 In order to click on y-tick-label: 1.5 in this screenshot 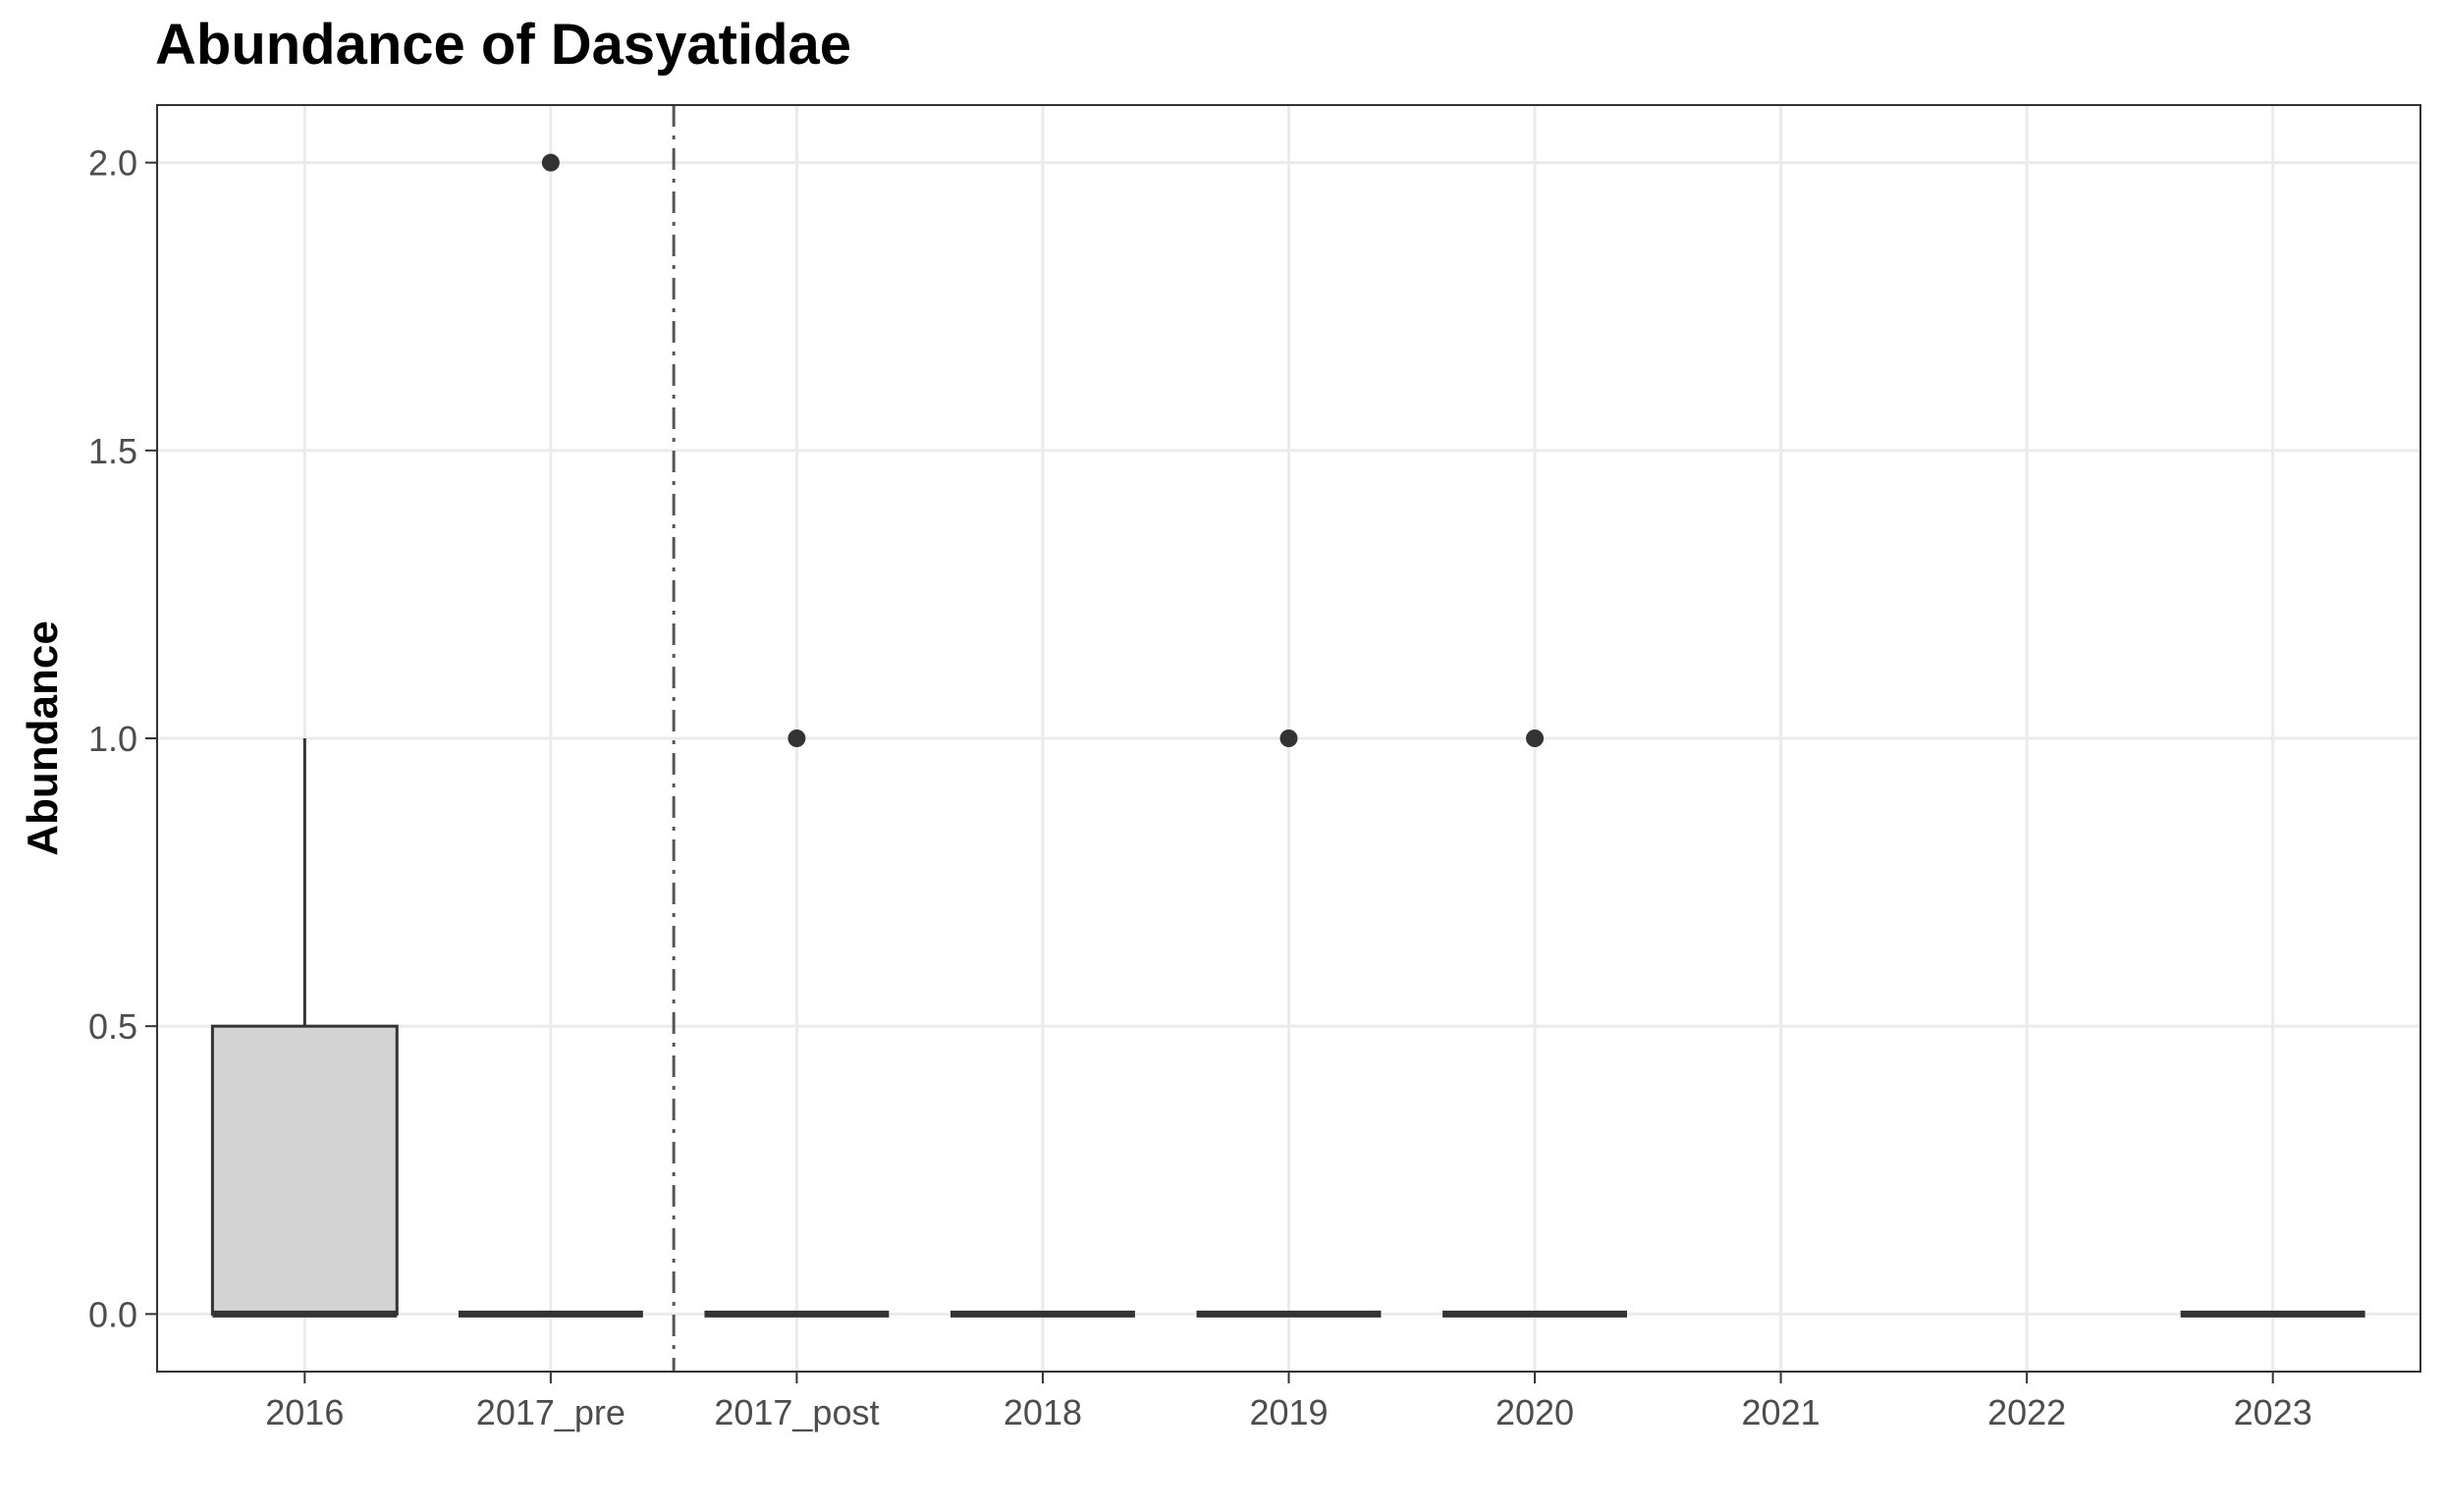, I will do `click(112, 451)`.